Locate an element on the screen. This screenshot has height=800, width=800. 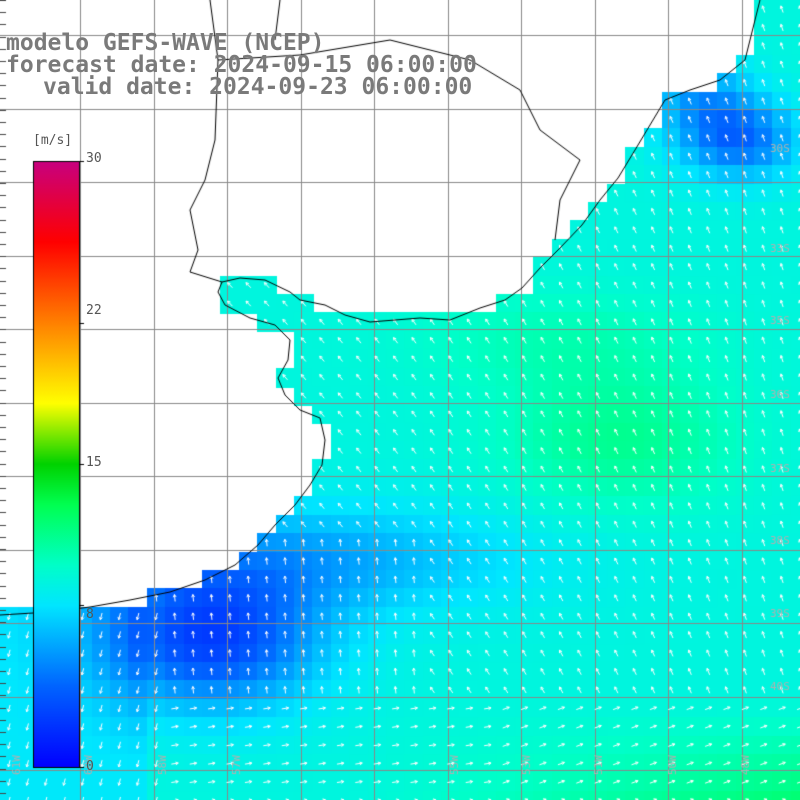
colorbar-unit: [m/s] is located at coordinates (53, 140).